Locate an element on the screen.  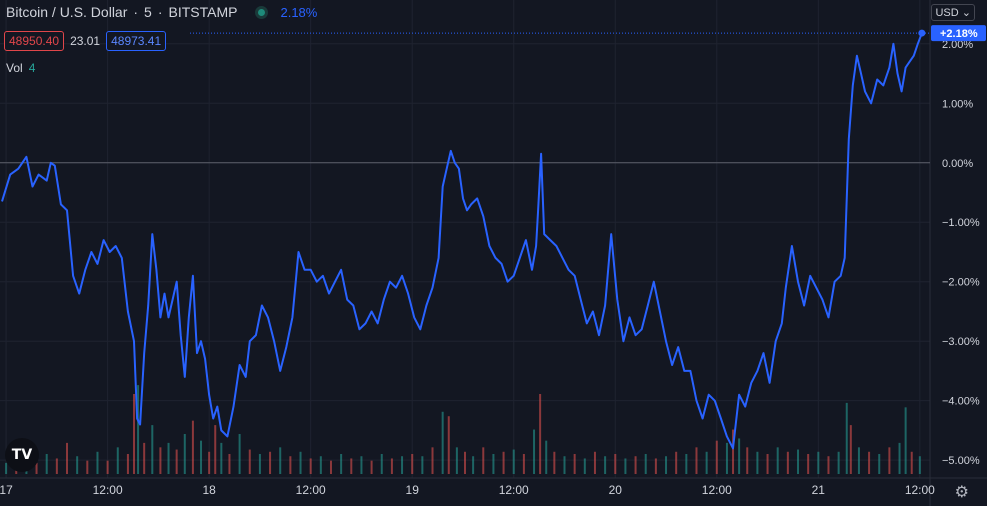
change-percent: 2.18% is located at coordinates (299, 12).